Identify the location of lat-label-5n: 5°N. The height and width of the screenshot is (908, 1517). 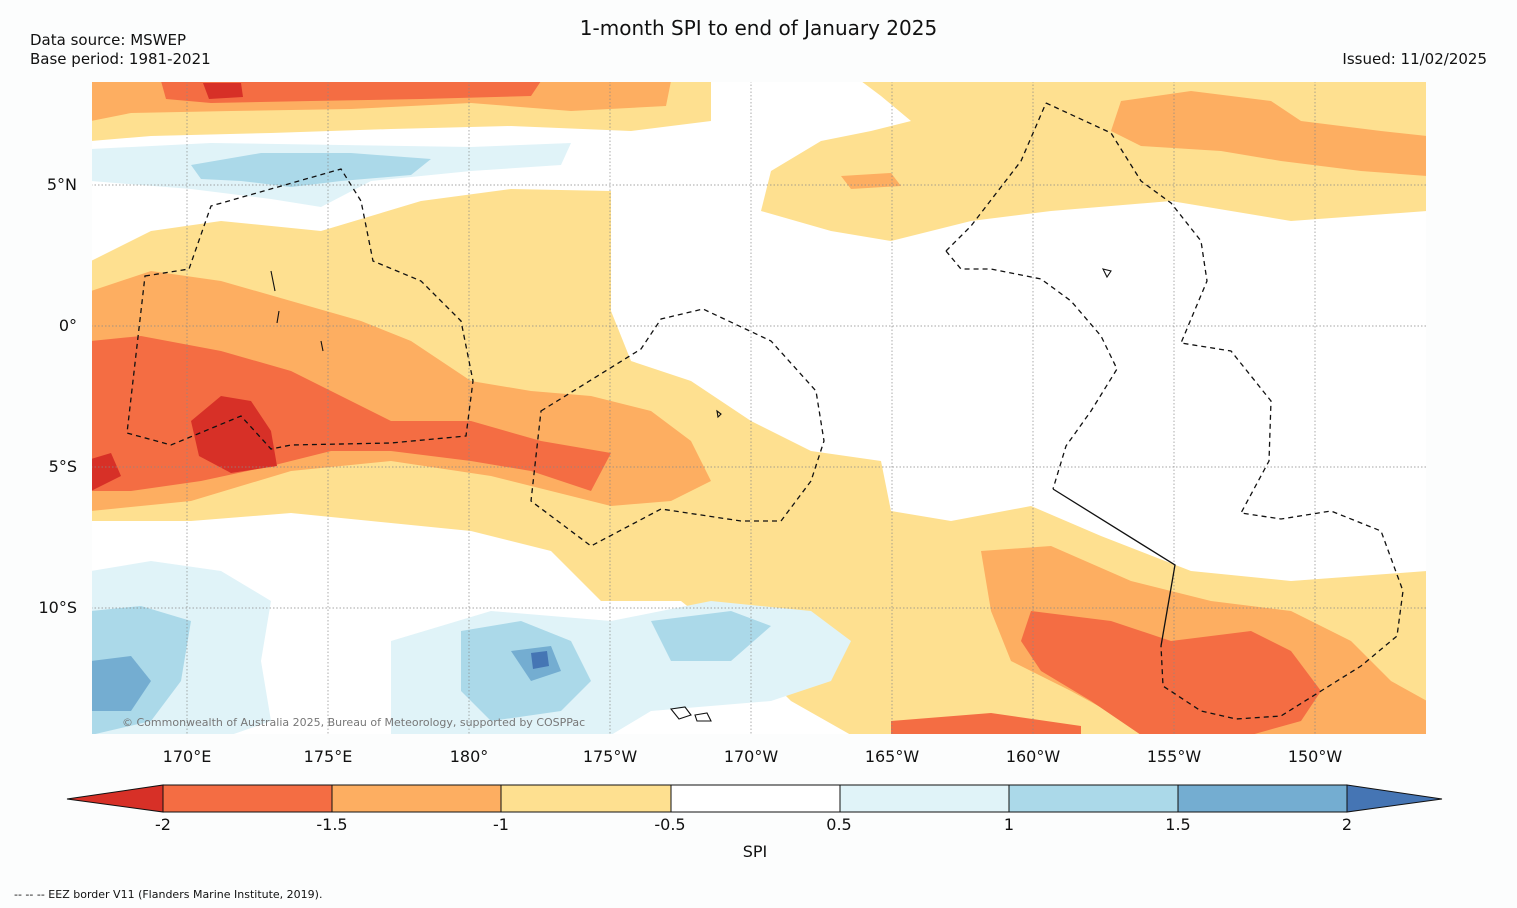
(61, 184).